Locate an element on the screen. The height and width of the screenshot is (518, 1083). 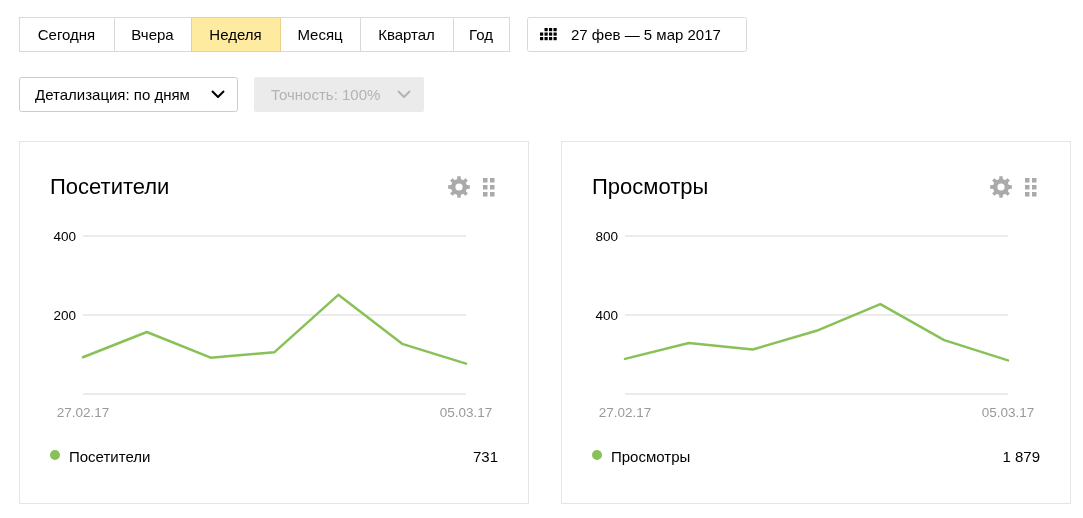
text: Детализация: по дням is located at coordinates (112, 94).